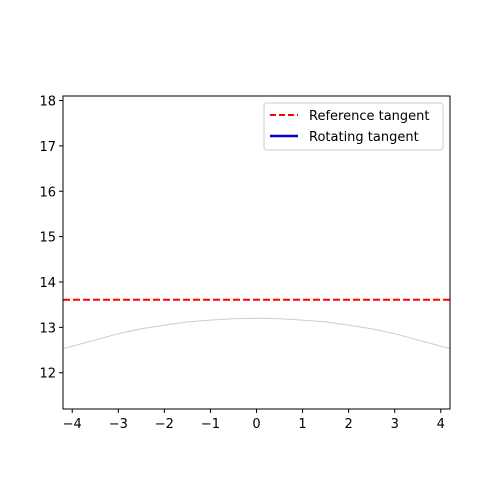 The image size is (500, 500). What do you see at coordinates (256, 424) in the screenshot?
I see `x-tick-label: 0` at bounding box center [256, 424].